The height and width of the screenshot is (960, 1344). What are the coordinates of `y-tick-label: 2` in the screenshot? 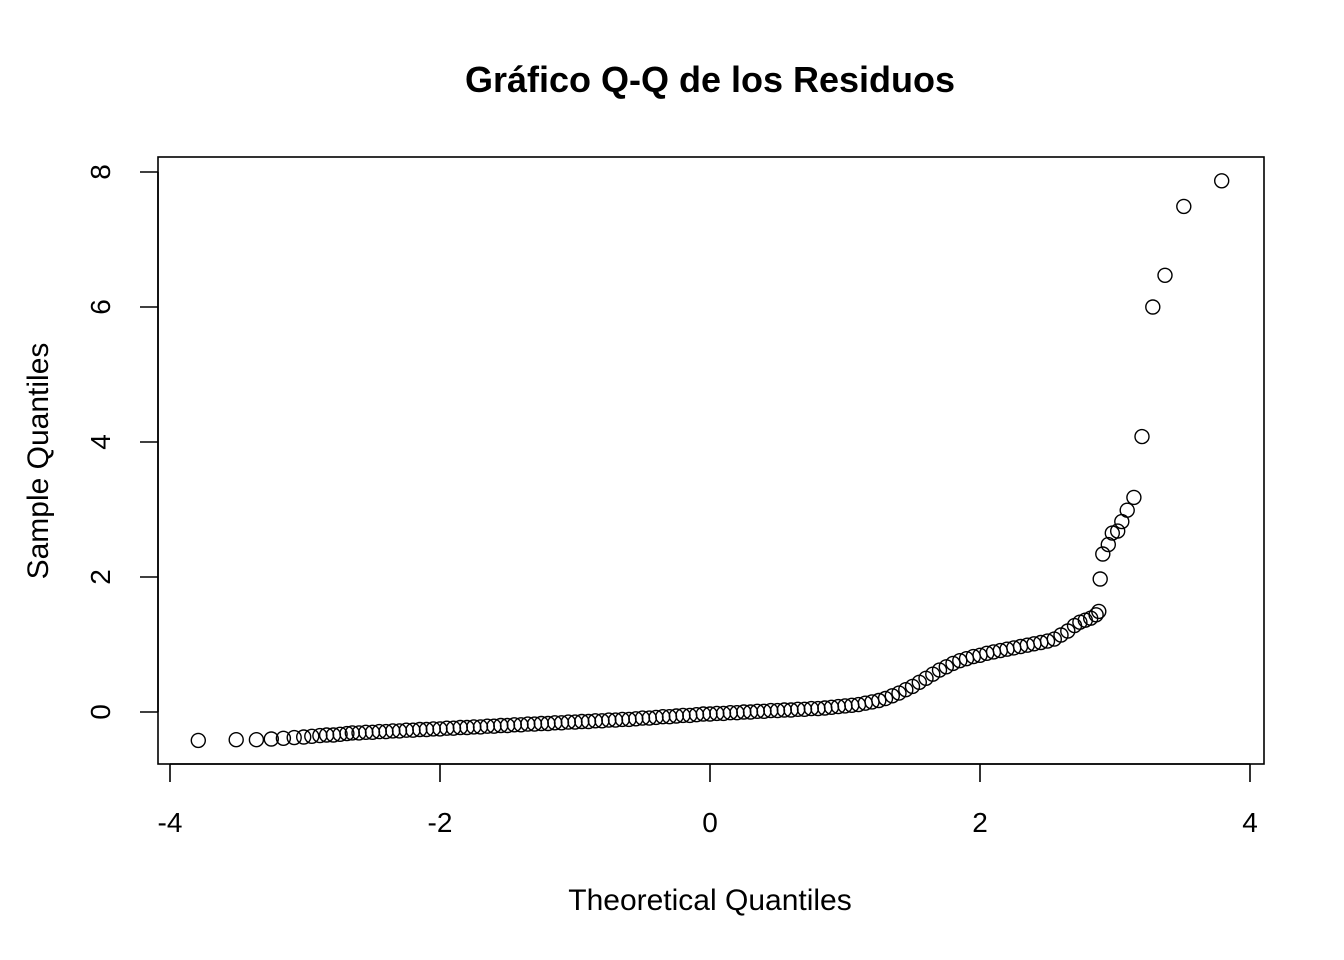 It's located at (100, 577).